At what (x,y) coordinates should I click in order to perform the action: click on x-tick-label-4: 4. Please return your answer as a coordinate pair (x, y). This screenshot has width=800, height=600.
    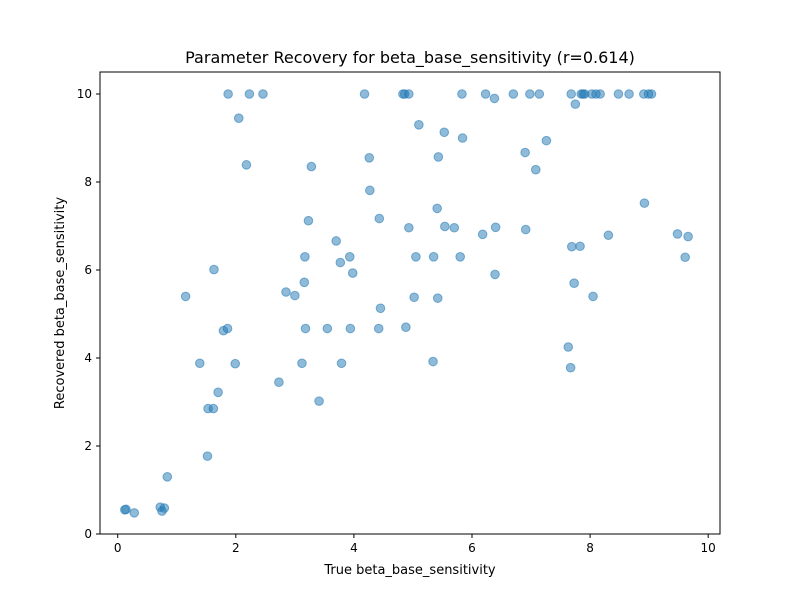
    Looking at the image, I should click on (354, 548).